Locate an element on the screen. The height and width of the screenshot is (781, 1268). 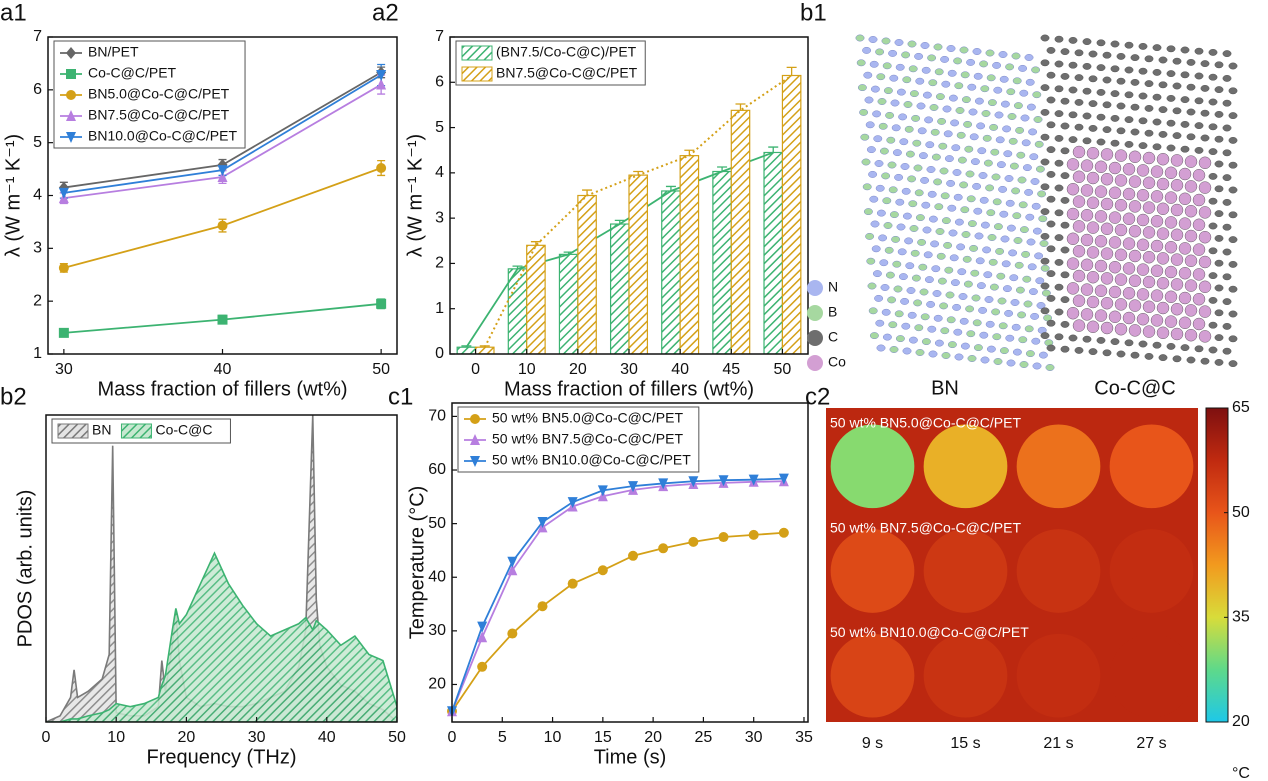
y-tick-label: 7 is located at coordinates (439, 36).